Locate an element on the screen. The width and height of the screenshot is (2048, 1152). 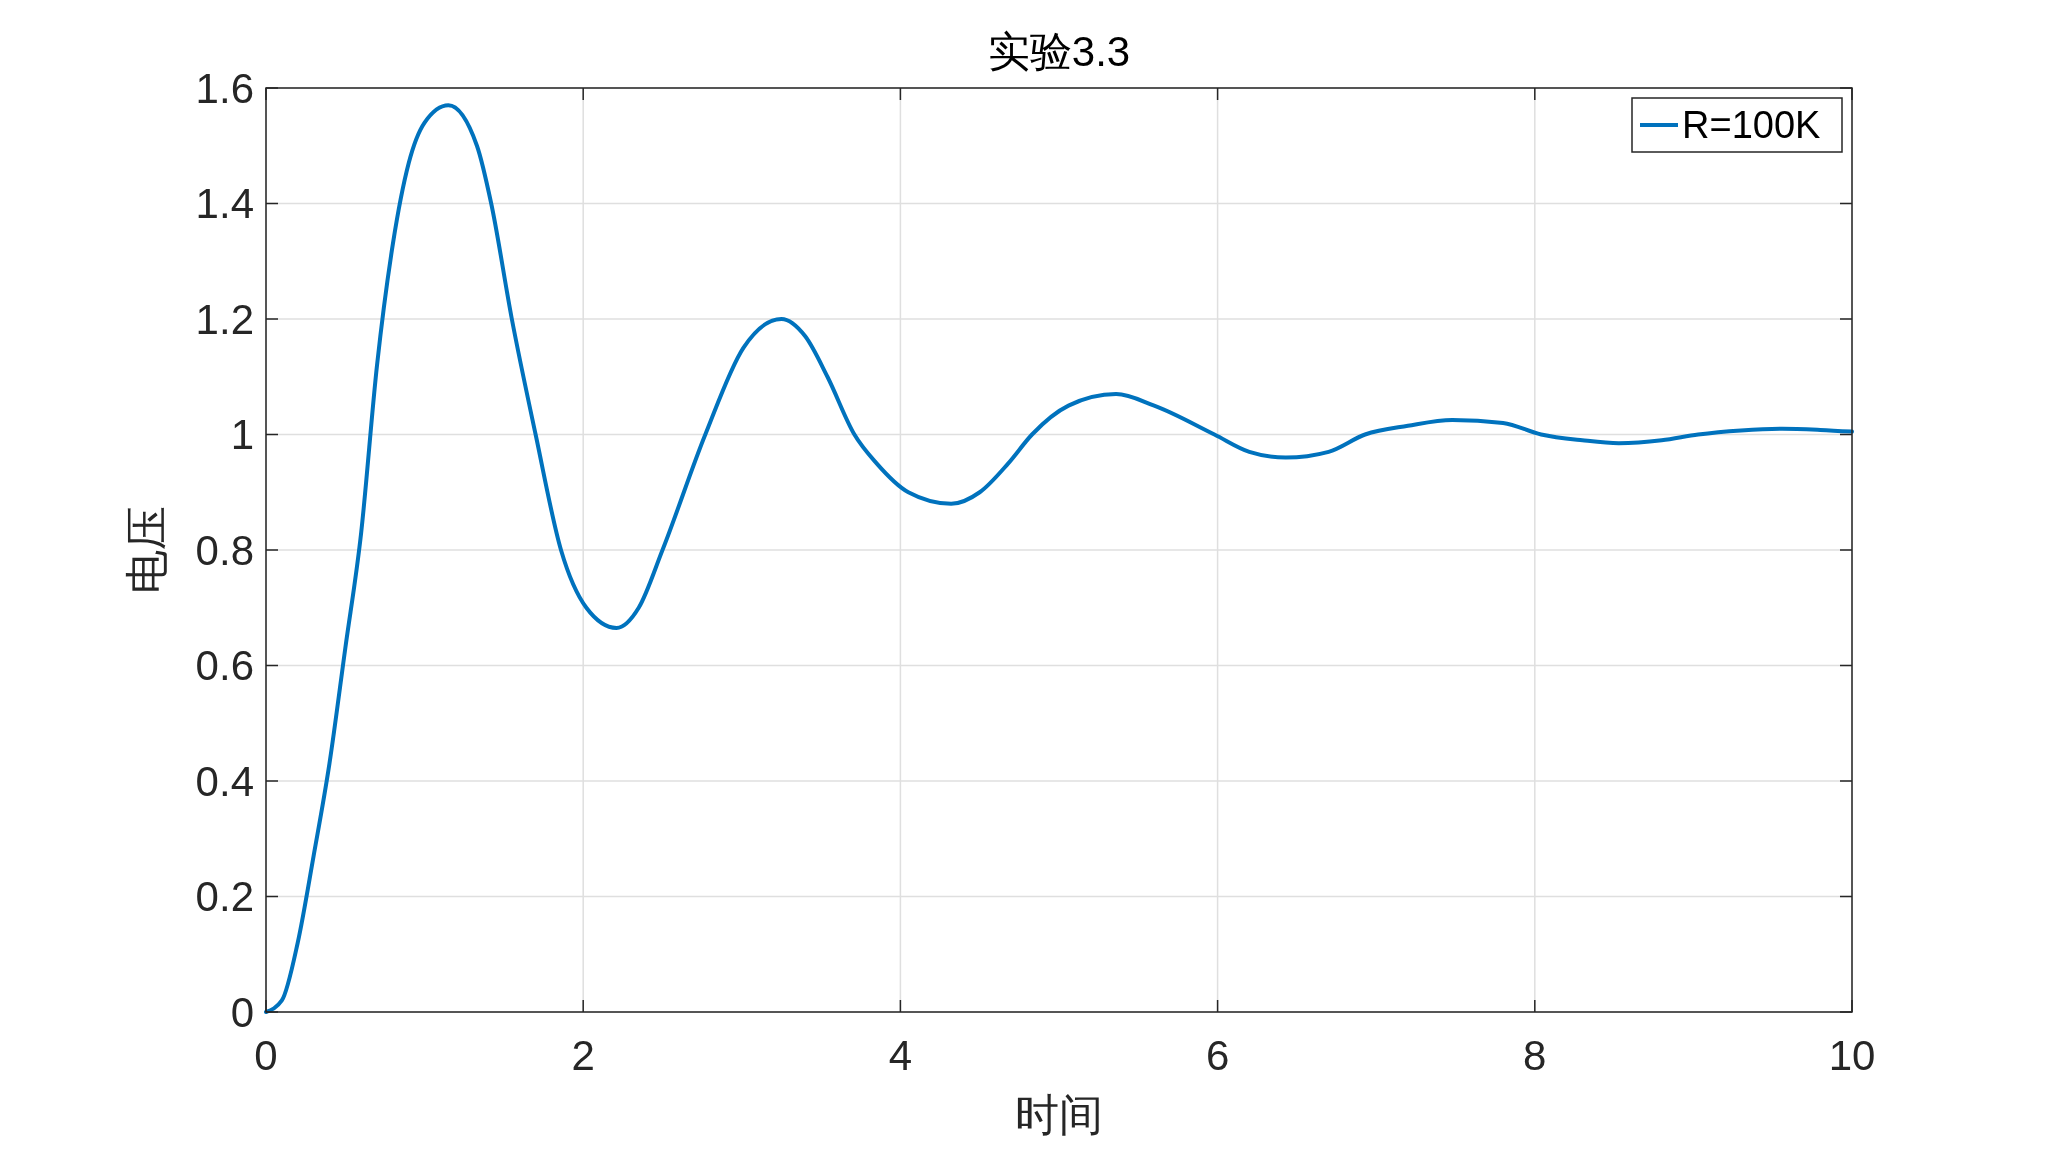
y-tick-label: 0.4 is located at coordinates (224, 781).